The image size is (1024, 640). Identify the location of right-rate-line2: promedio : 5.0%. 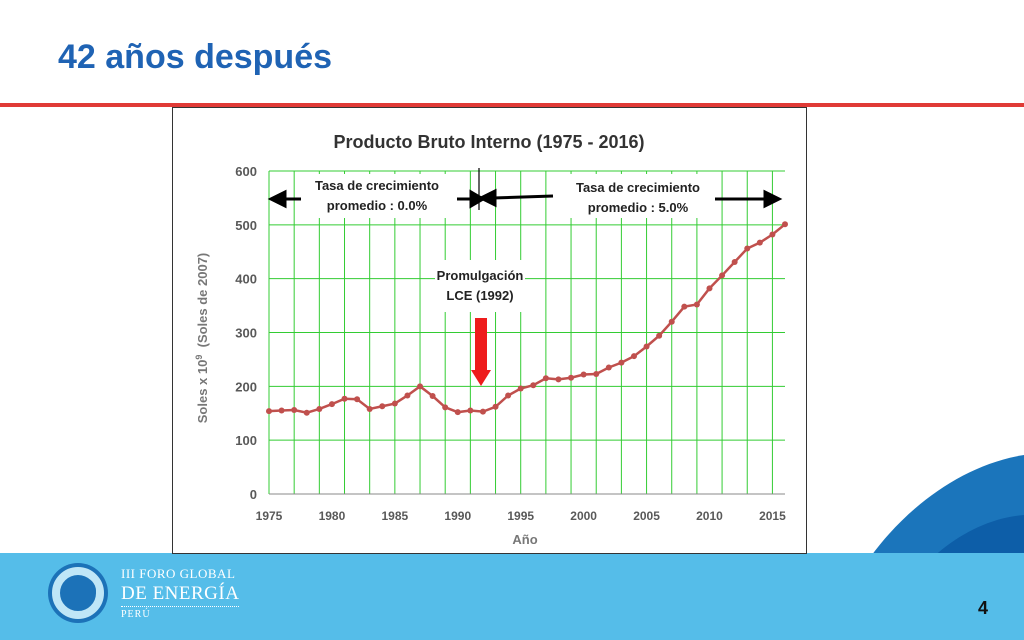
(638, 207).